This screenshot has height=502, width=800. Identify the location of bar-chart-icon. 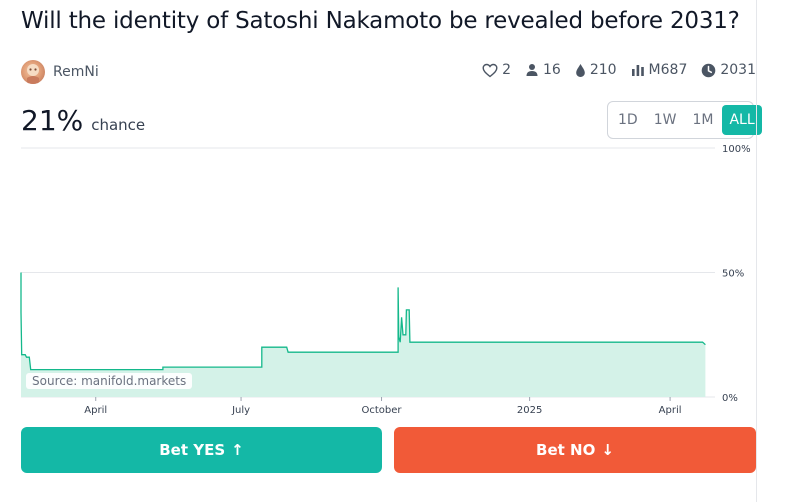
(638, 70).